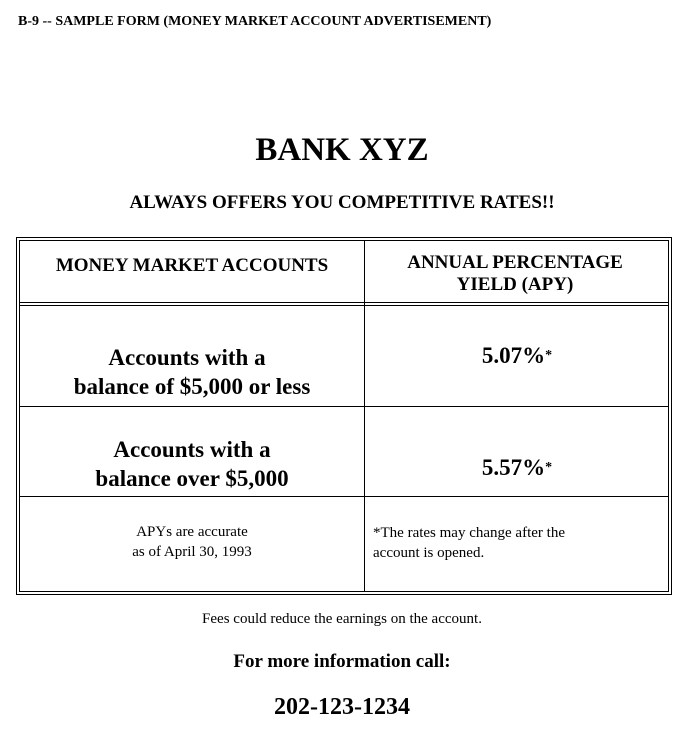 The height and width of the screenshot is (731, 684). Describe the element at coordinates (469, 533) in the screenshot. I see `note-line: *The rates may change after the` at that location.